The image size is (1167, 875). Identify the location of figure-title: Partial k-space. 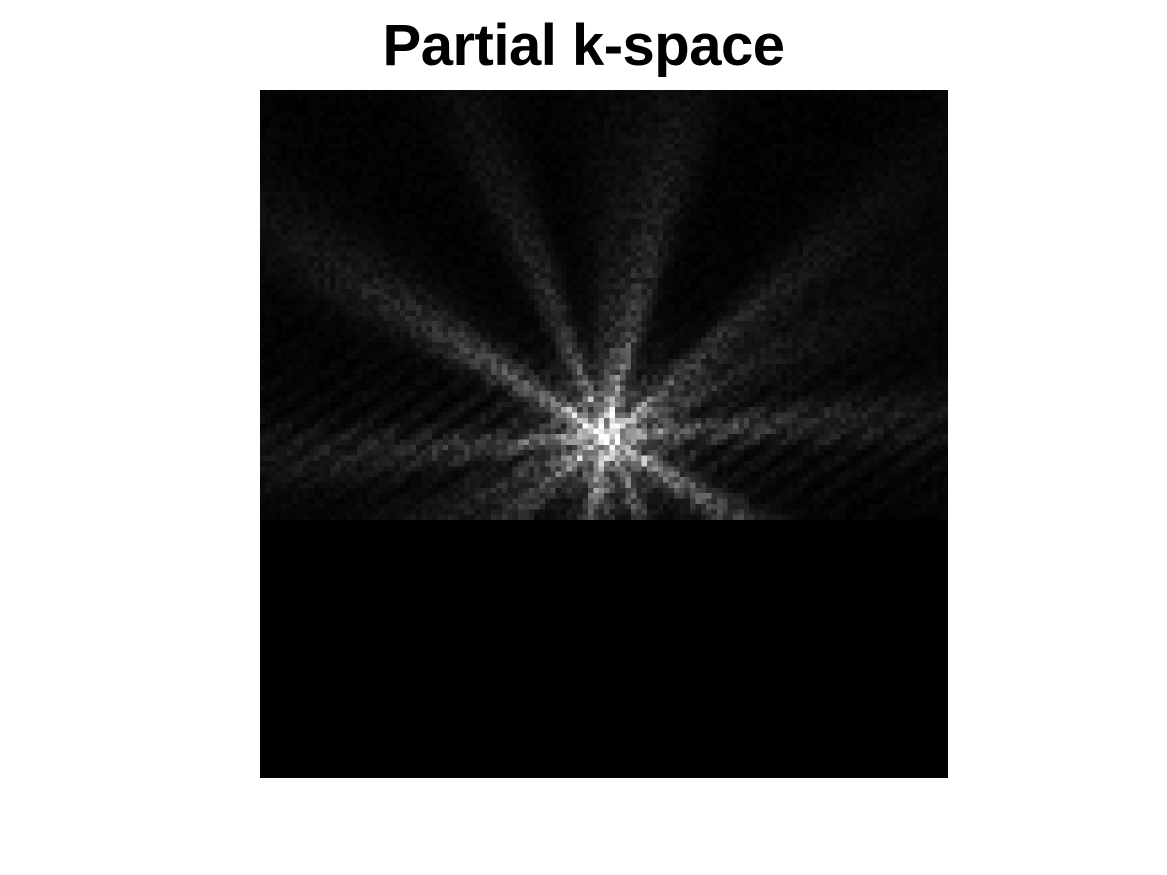
(583, 45).